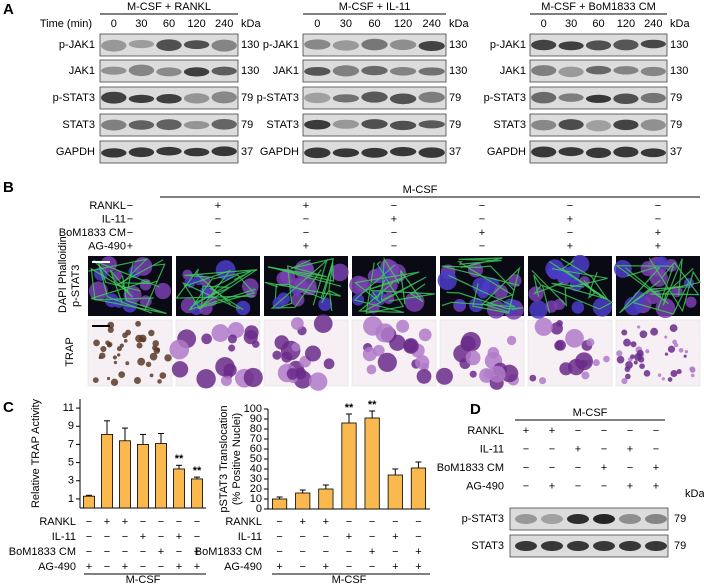  I want to click on time-point: 0, so click(544, 24).